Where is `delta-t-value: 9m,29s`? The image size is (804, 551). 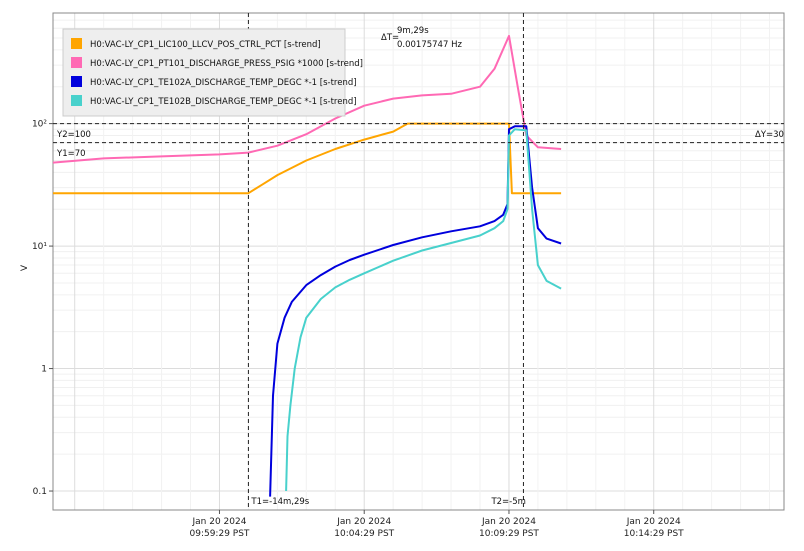 delta-t-value: 9m,29s is located at coordinates (413, 31).